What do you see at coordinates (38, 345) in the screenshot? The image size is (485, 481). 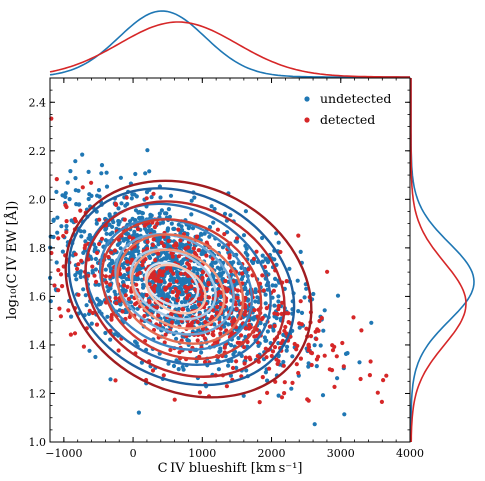 I see `y-tick-label: 1.4` at bounding box center [38, 345].